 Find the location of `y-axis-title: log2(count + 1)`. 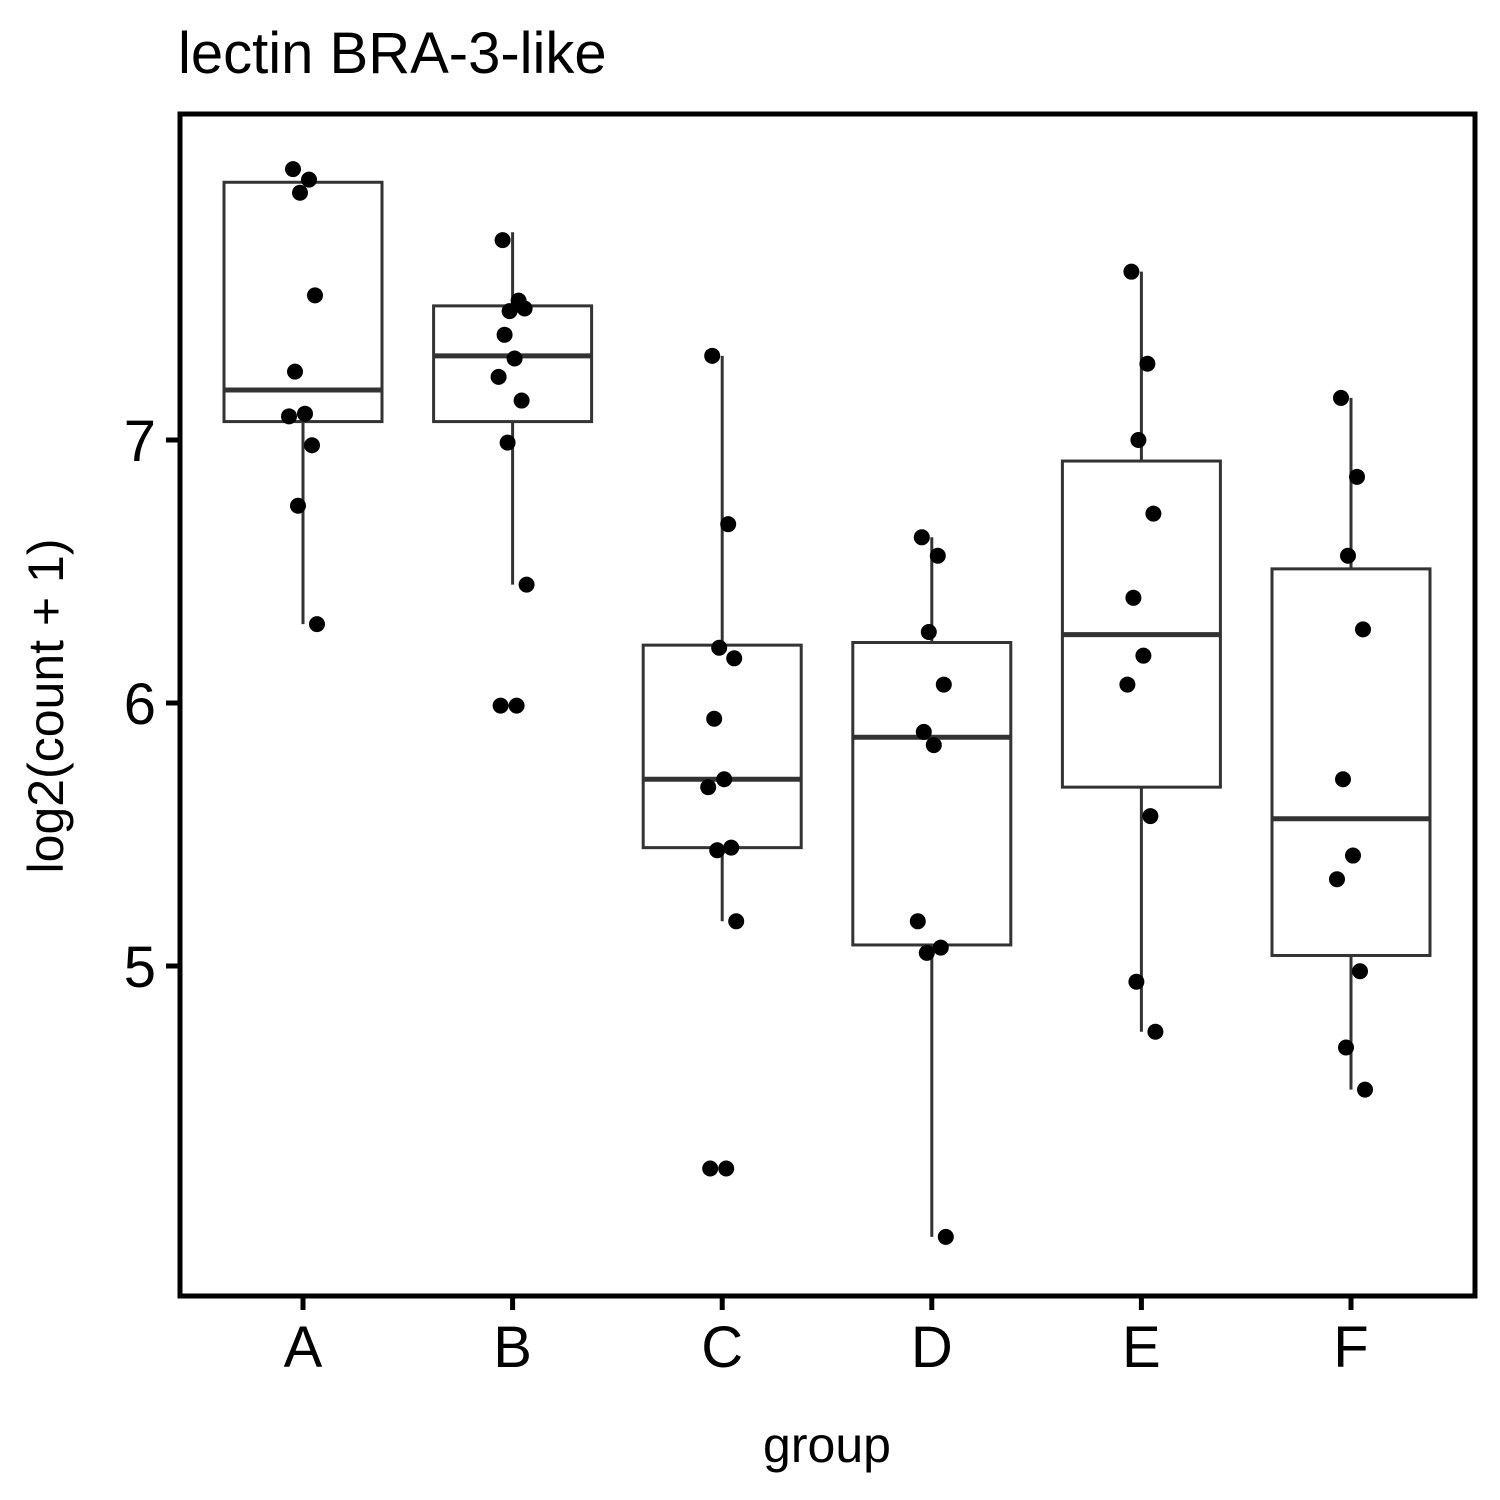

y-axis-title: log2(count + 1) is located at coordinates (46, 706).